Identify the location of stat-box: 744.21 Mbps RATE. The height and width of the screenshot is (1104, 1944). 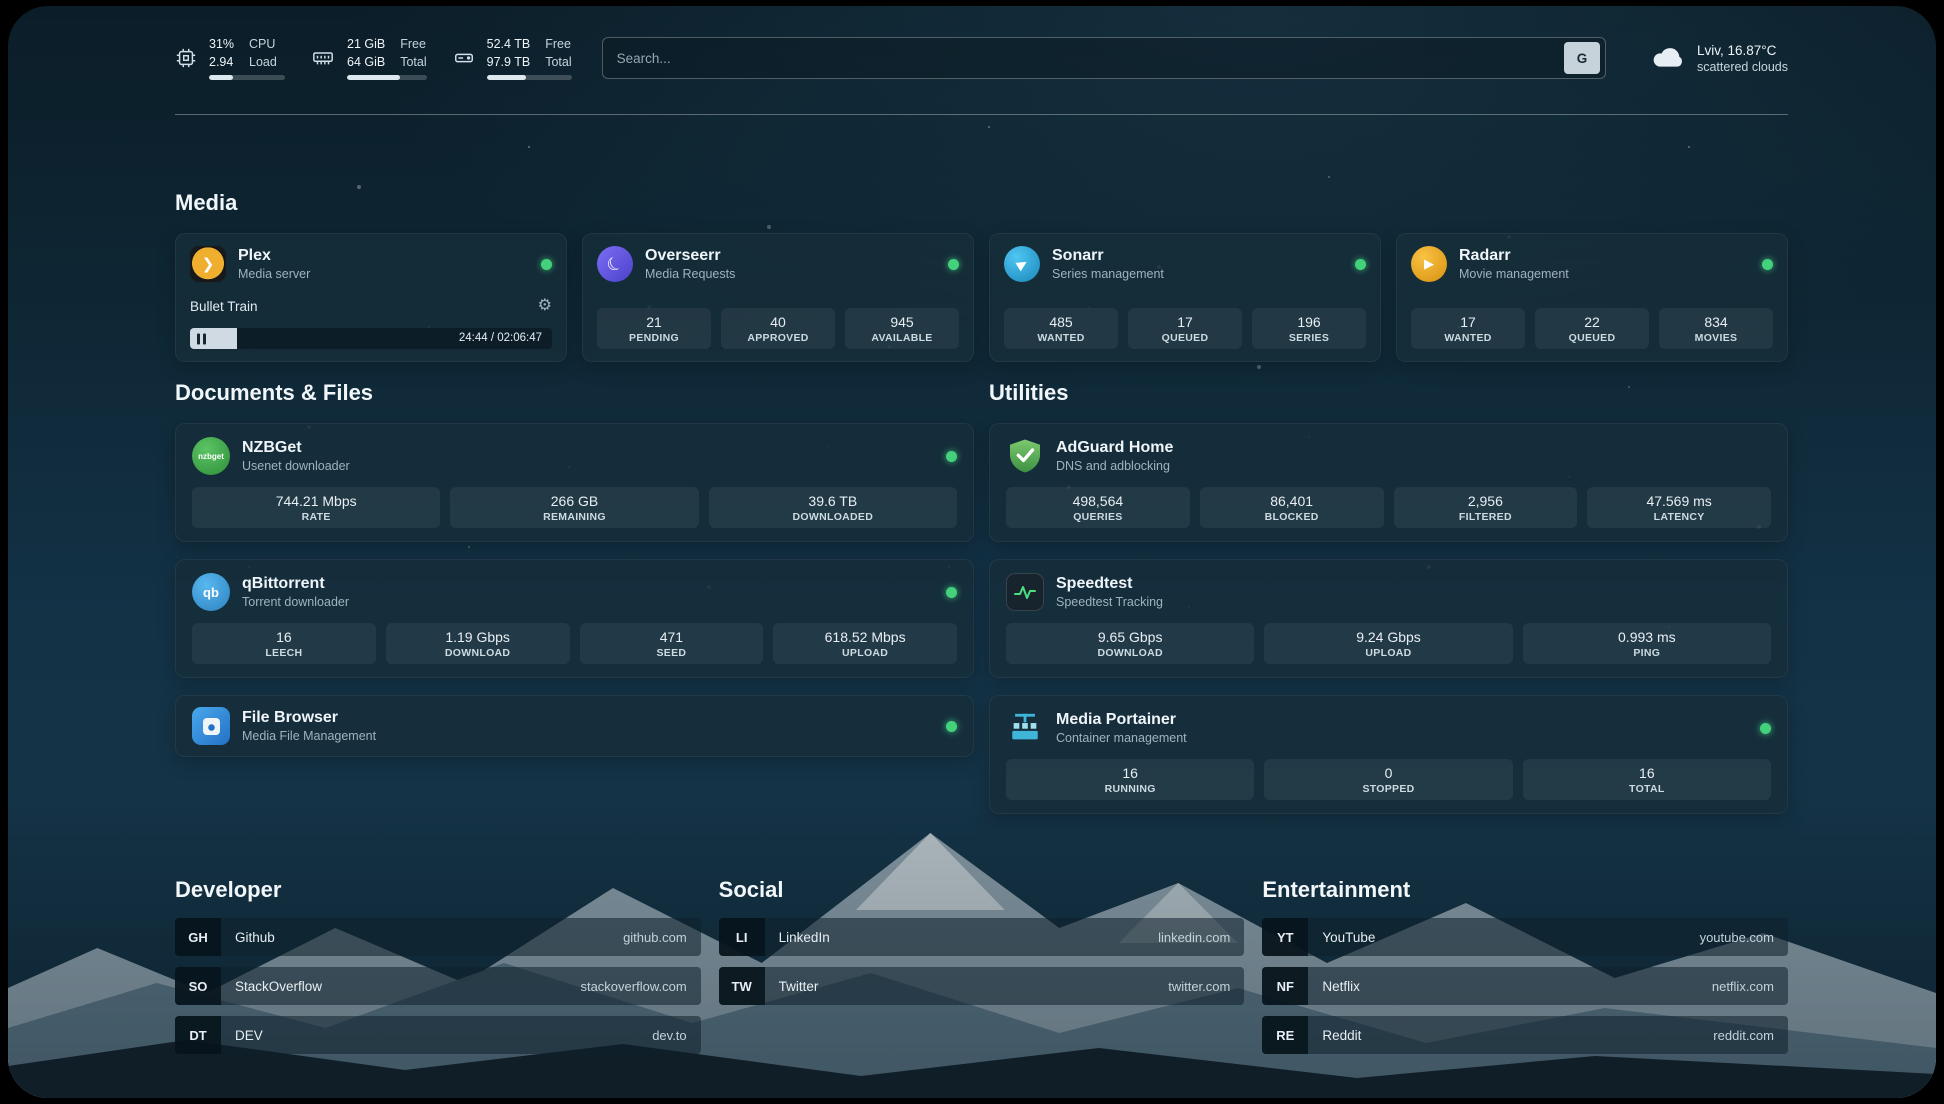
(316, 507).